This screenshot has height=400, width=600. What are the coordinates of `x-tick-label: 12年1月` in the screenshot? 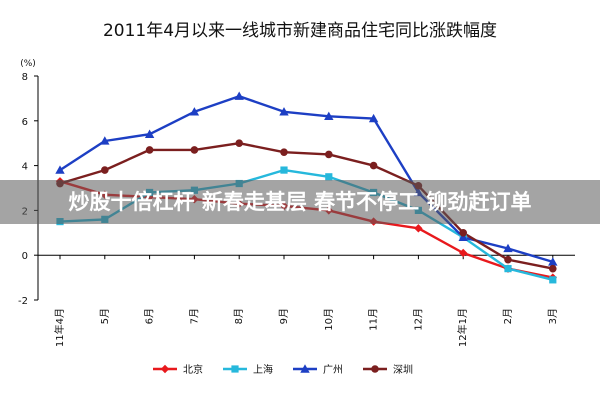 It's located at (462, 327).